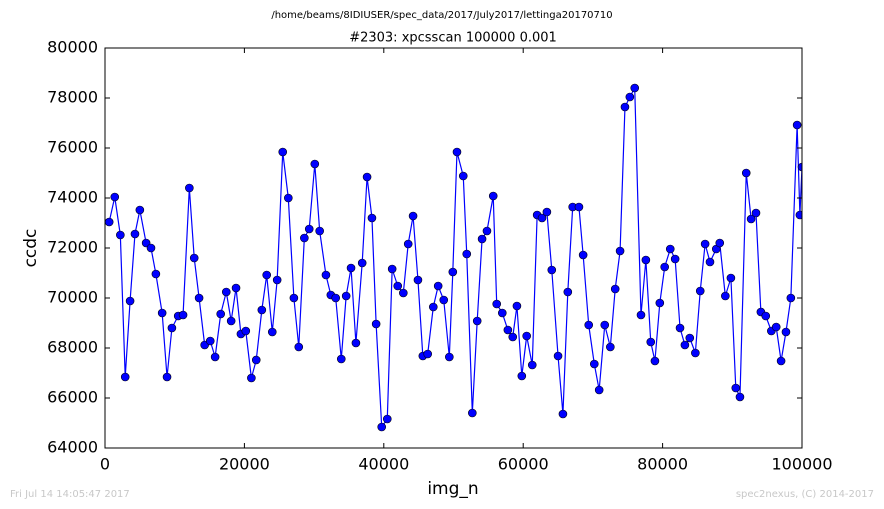  What do you see at coordinates (72, 247) in the screenshot?
I see `y-tick-label: 72000` at bounding box center [72, 247].